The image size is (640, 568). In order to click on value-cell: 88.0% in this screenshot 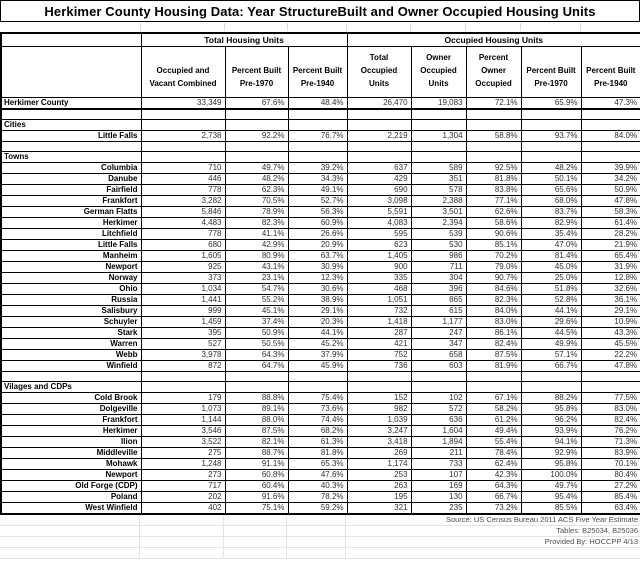, I will do `click(256, 419)`.